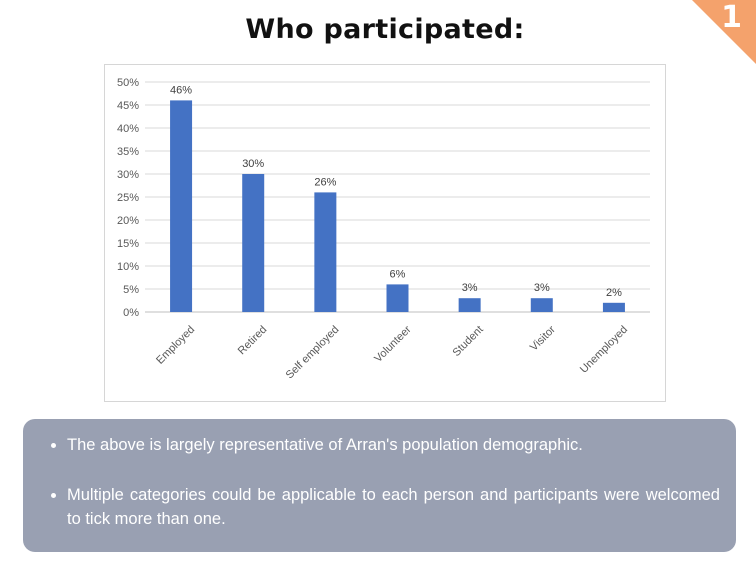  Describe the element at coordinates (128, 106) in the screenshot. I see `y-tick-label: 45%` at that location.